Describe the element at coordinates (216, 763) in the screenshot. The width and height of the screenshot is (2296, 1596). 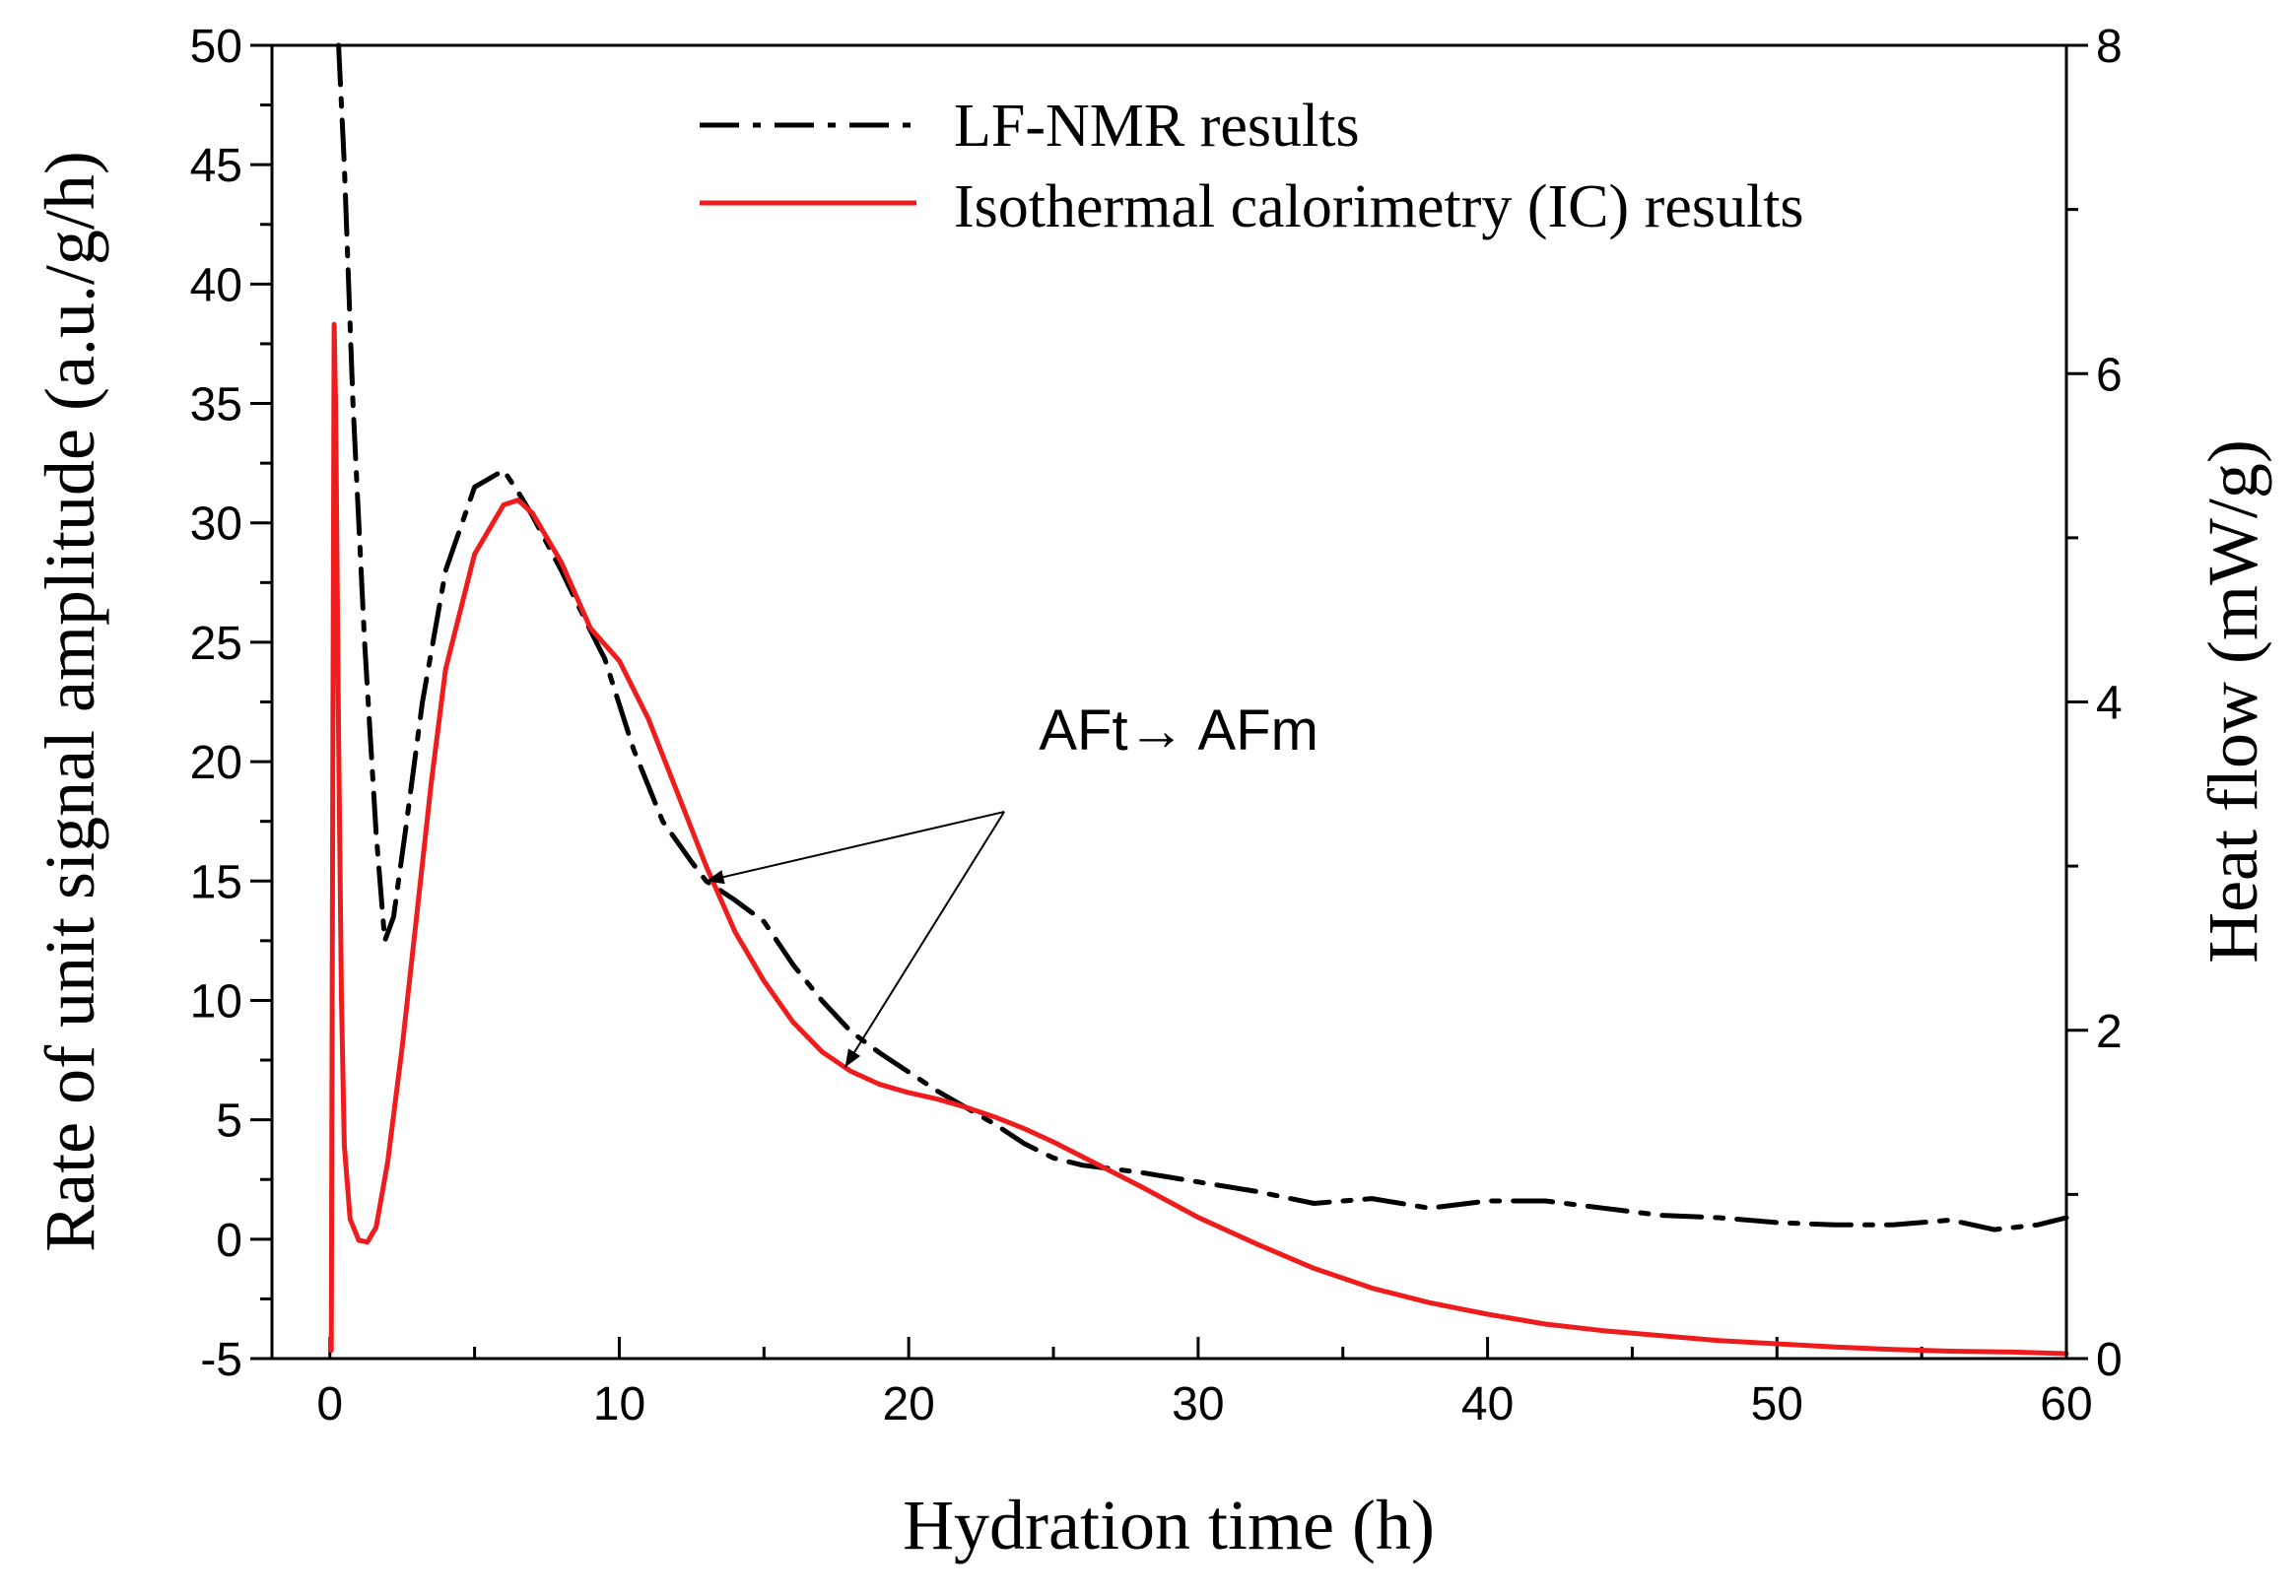
I see `y-left-tick-label: 20` at that location.